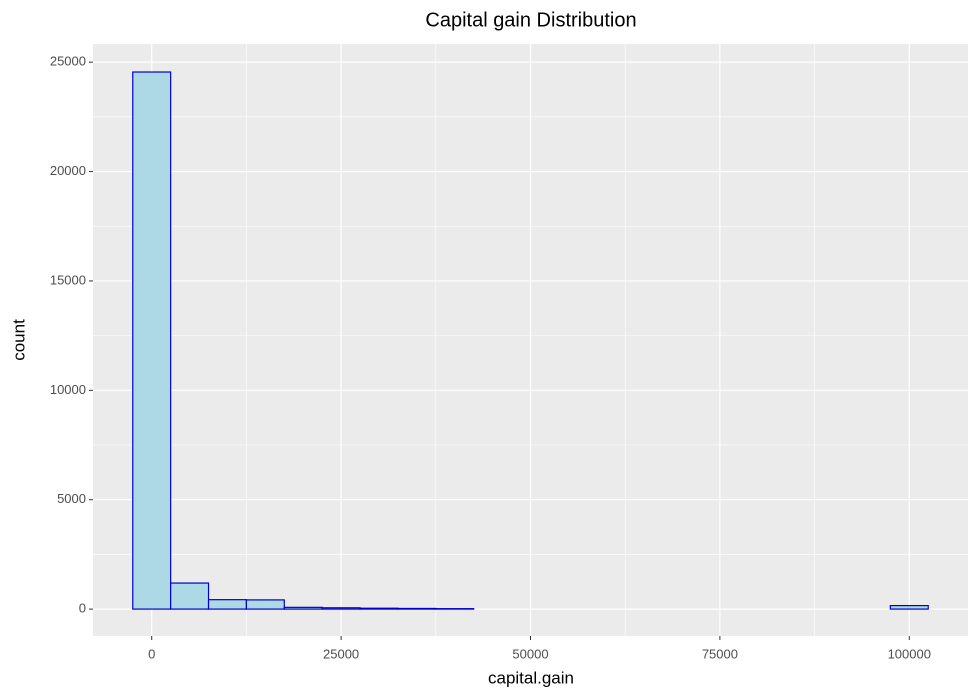  Describe the element at coordinates (68, 389) in the screenshot. I see `y-tick-label: 10000` at that location.